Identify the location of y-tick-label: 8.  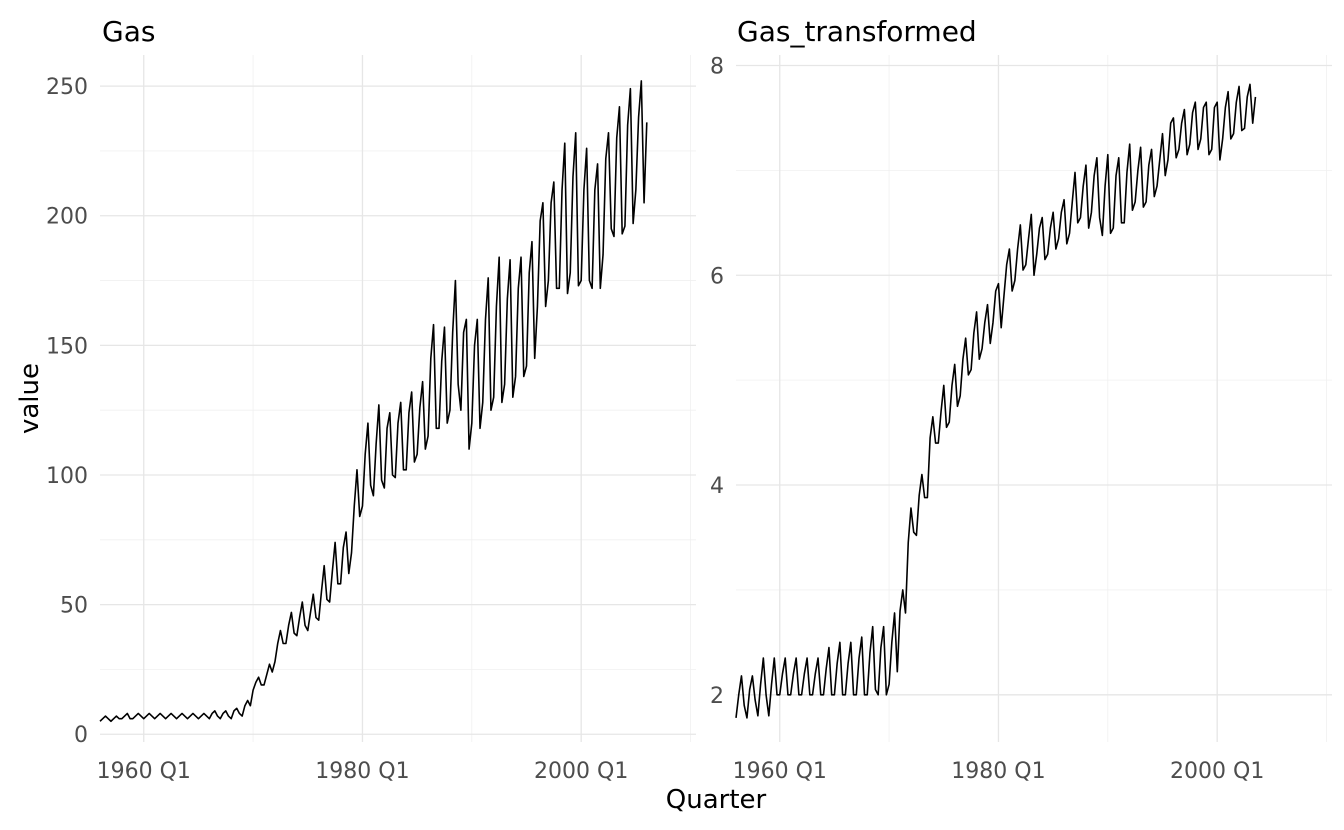
(717, 66).